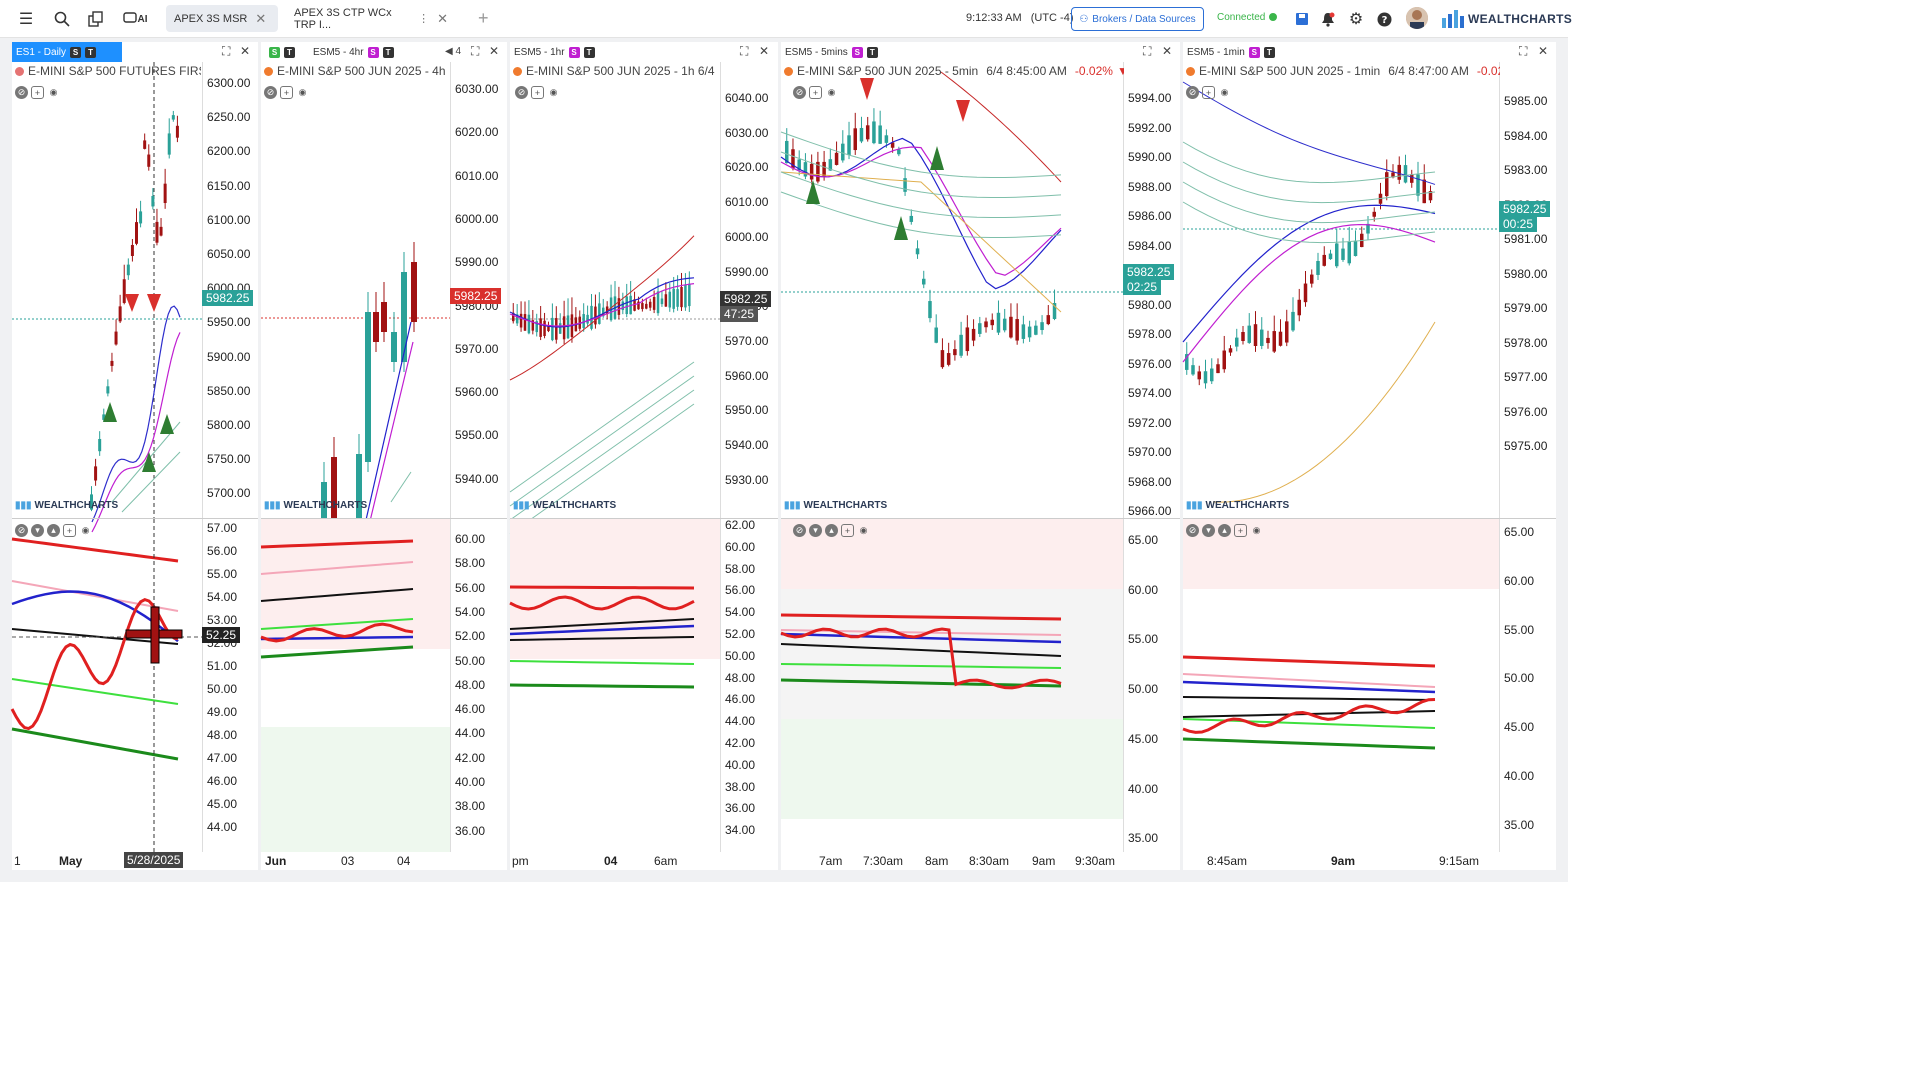 Image resolution: width=1920 pixels, height=1080 pixels. What do you see at coordinates (477, 435) in the screenshot?
I see `axis-tick-label: 5950.00` at bounding box center [477, 435].